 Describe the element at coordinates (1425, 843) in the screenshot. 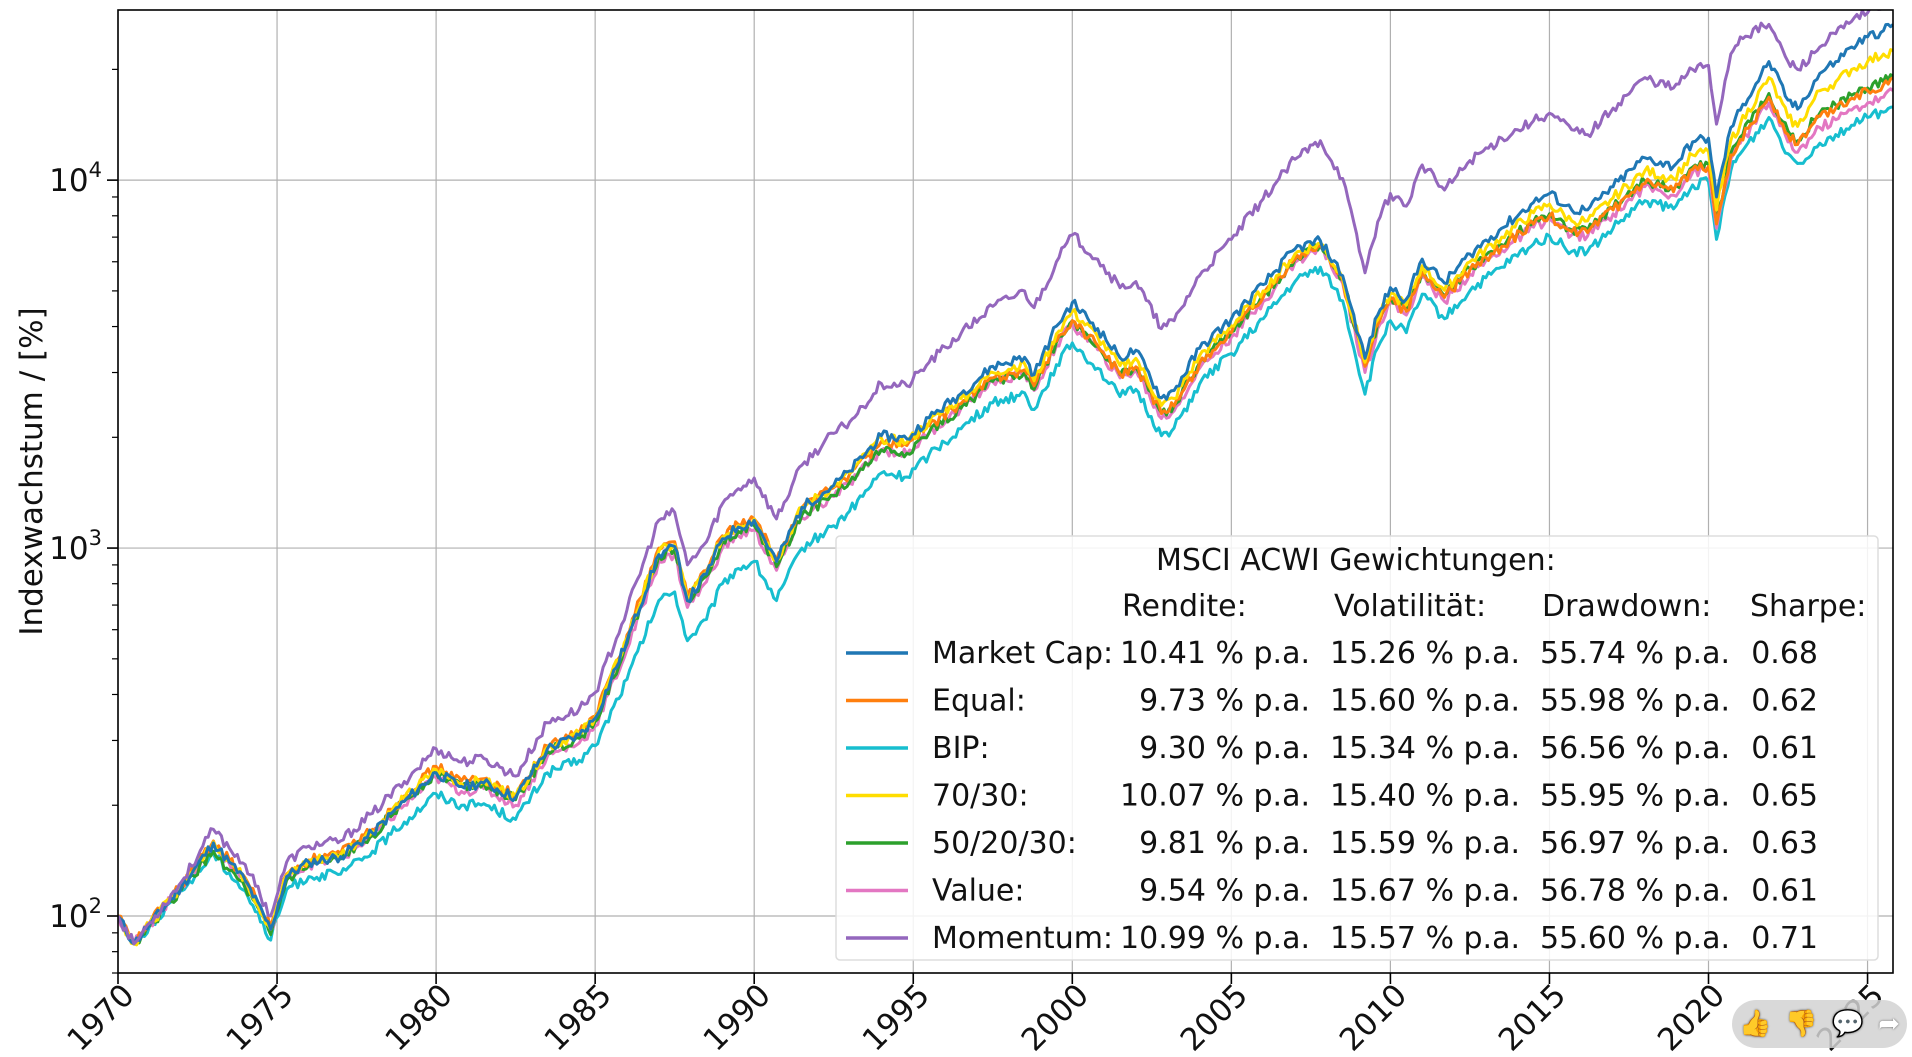

I see `legend-volatilitaet-value: 15.59 % p.a.` at that location.